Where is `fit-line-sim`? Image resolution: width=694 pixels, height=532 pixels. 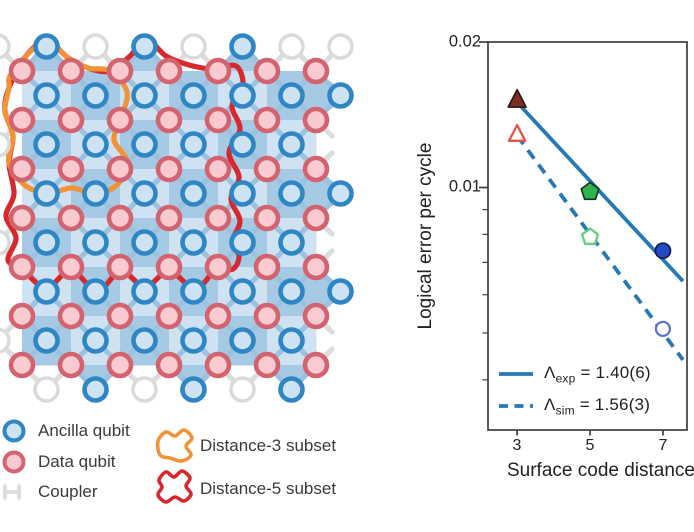
fit-line-sim is located at coordinates (600, 247).